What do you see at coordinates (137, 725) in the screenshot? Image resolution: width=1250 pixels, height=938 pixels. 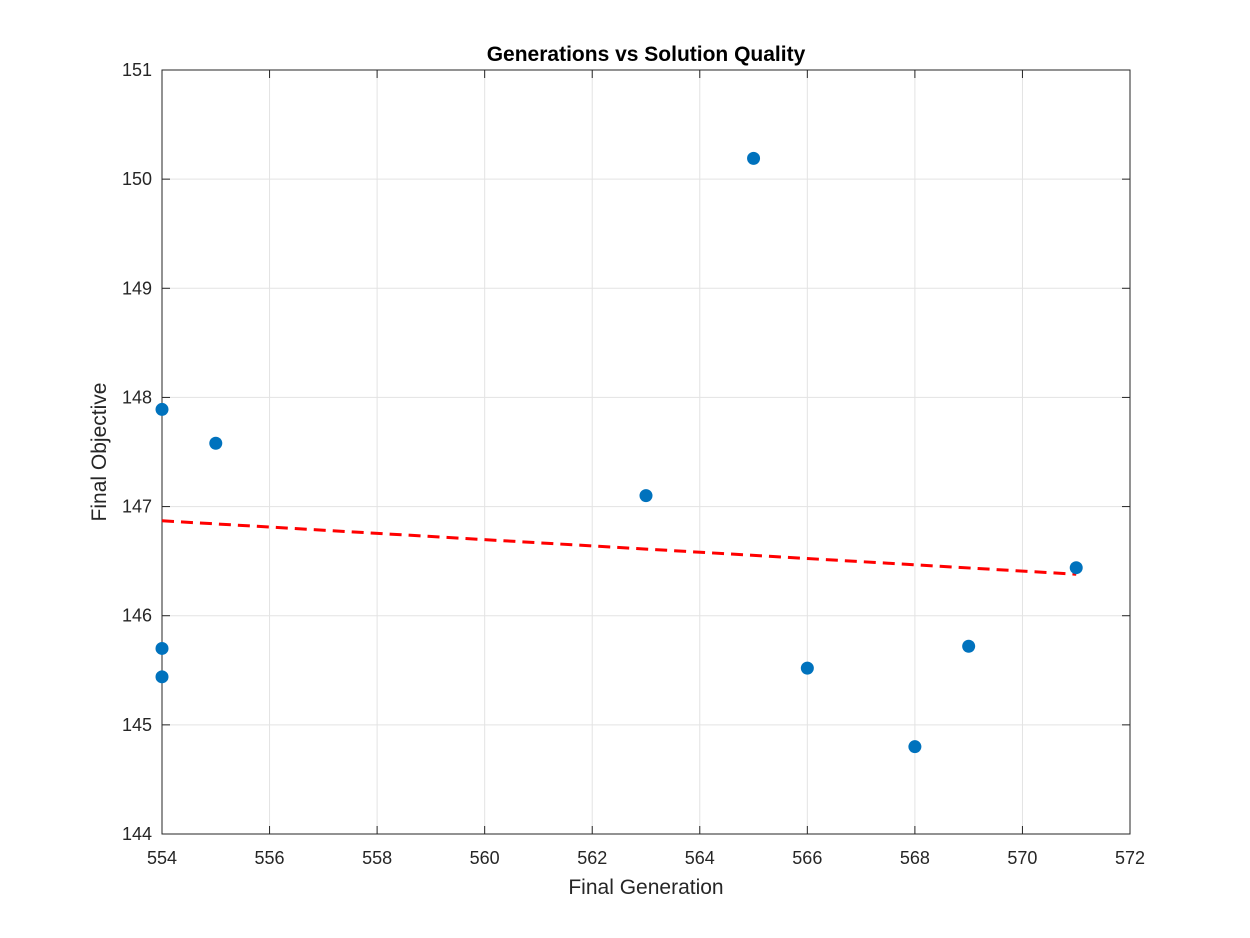 I see `y-tick-label: 145` at bounding box center [137, 725].